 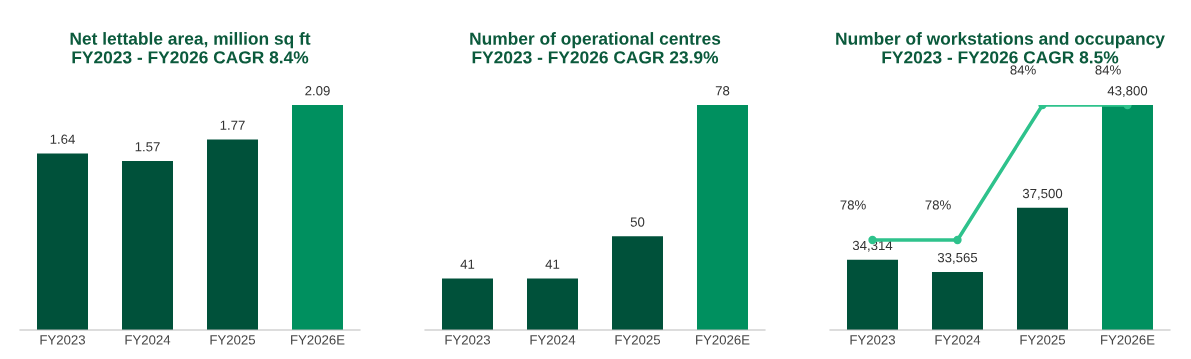 I want to click on data-label: 1.64, so click(x=62, y=139).